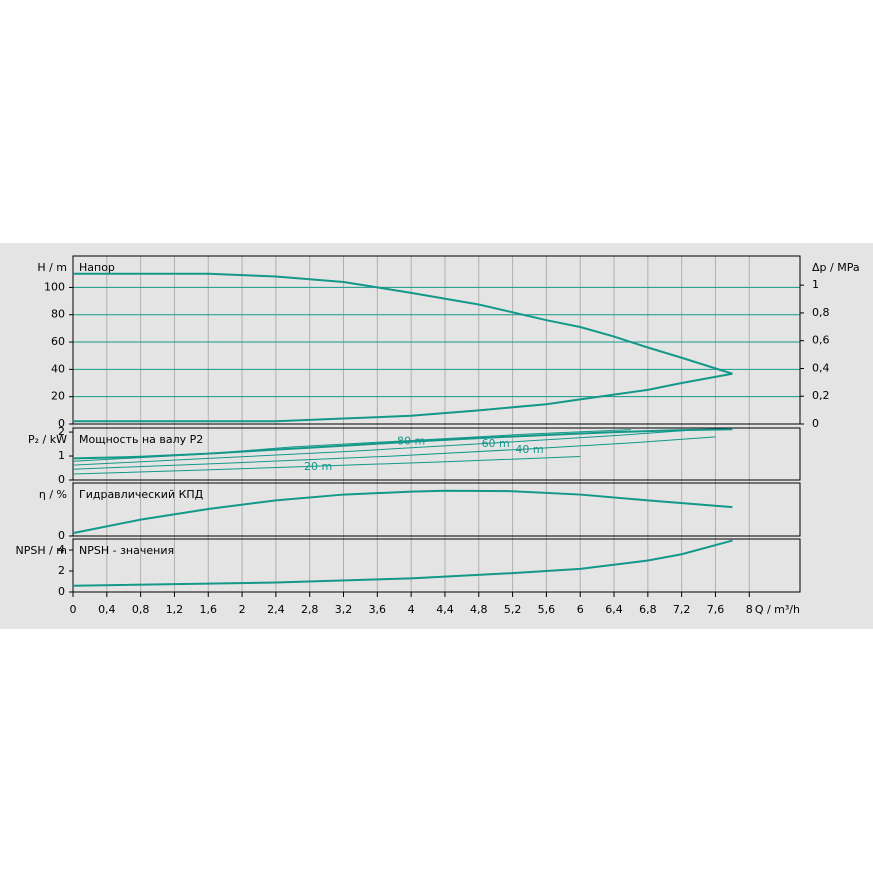 The width and height of the screenshot is (873, 873). I want to click on x-tick-label: 3,2, so click(344, 609).